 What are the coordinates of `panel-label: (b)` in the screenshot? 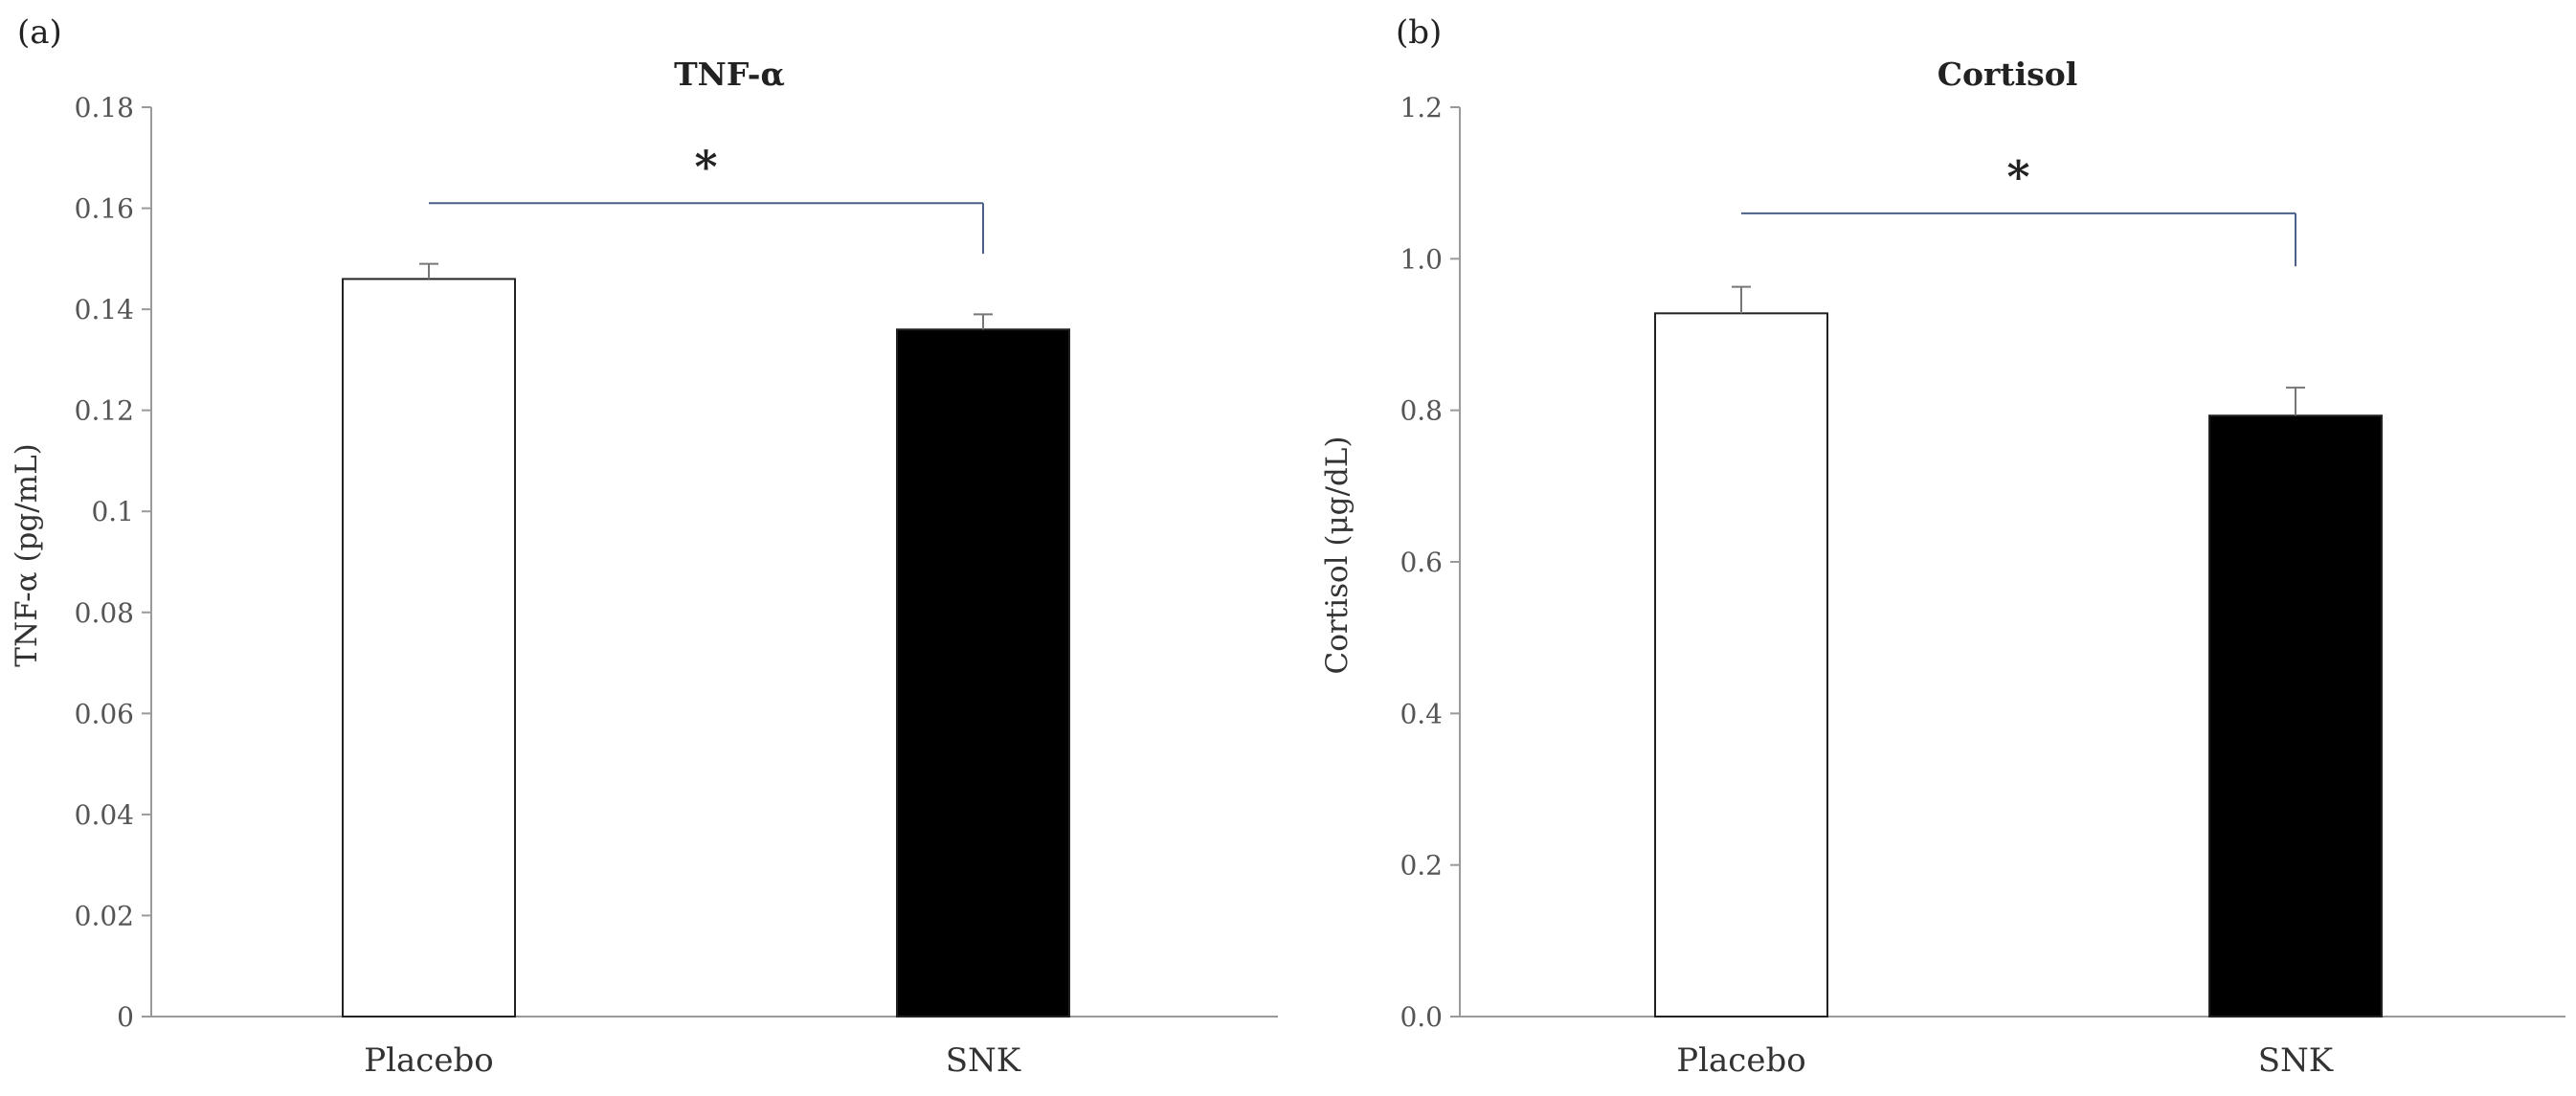 It's located at (1419, 32).